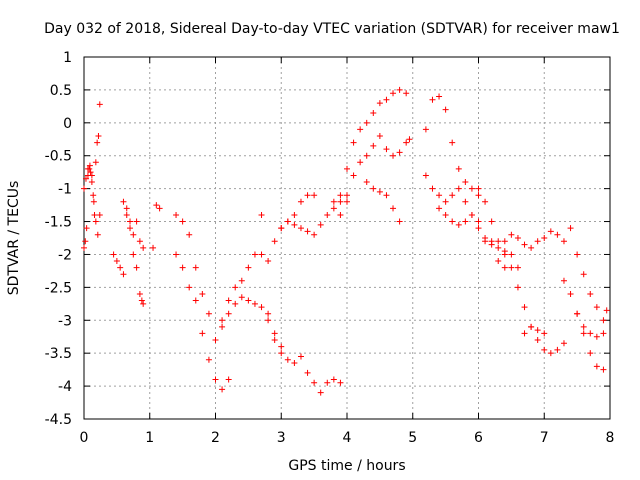 Image resolution: width=640 pixels, height=480 pixels. I want to click on y-tick-label: -0.5, so click(58, 157).